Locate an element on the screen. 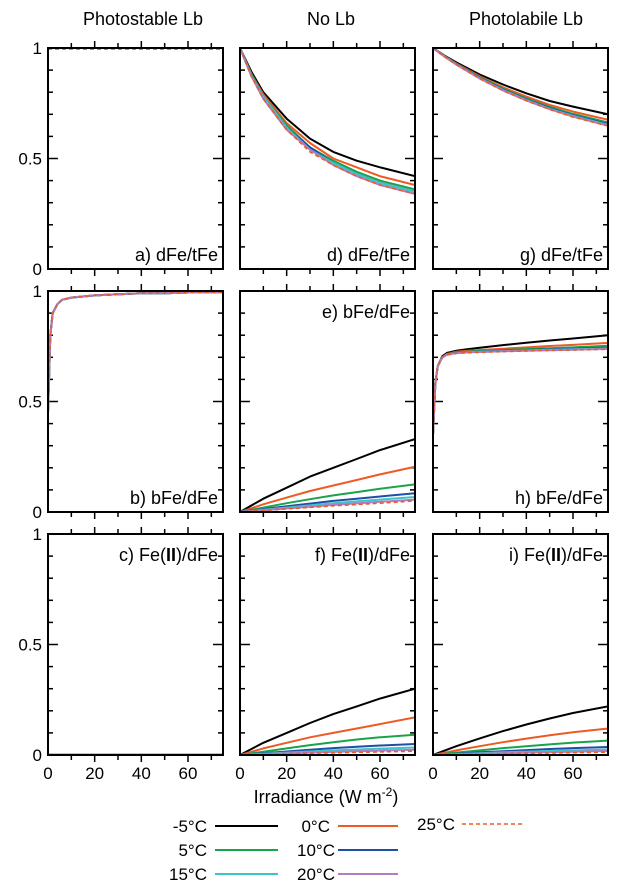  legend: -5°C 0°C 25°C 5°C 10°C 15°C 20°C is located at coordinates (346, 849).